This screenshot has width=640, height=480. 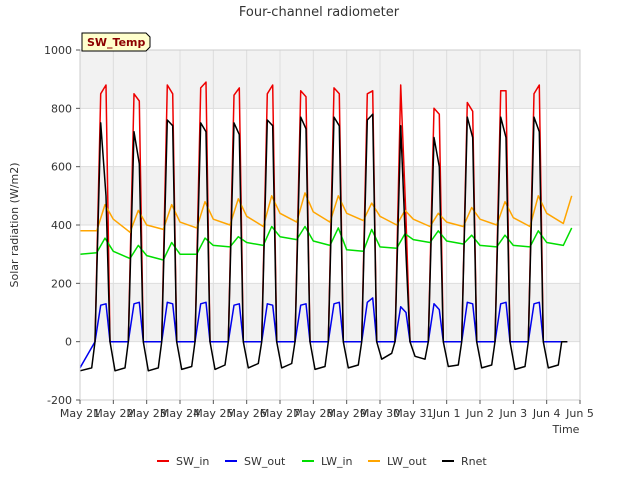 What do you see at coordinates (61, 283) in the screenshot?
I see `y-tick-label: 200` at bounding box center [61, 283].